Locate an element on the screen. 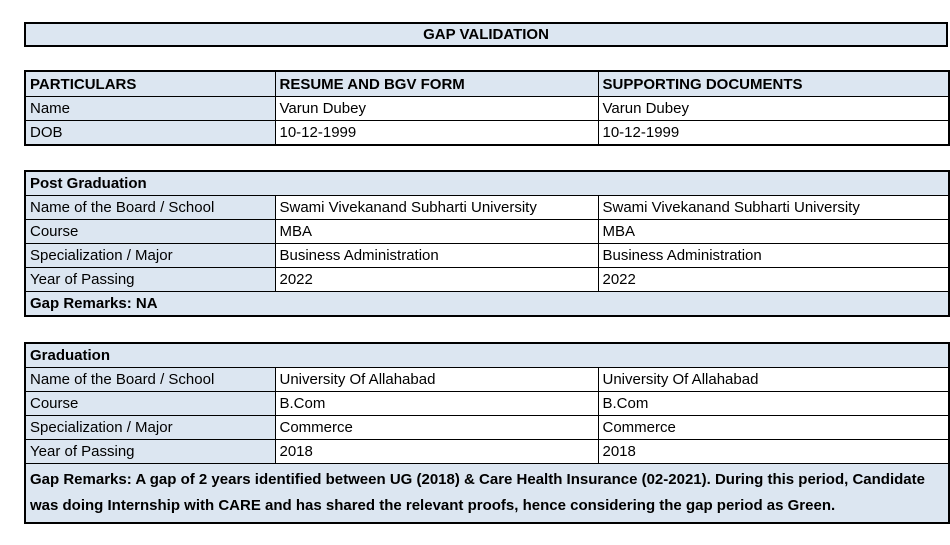  graduation-section-row: Graduation is located at coordinates (487, 355).